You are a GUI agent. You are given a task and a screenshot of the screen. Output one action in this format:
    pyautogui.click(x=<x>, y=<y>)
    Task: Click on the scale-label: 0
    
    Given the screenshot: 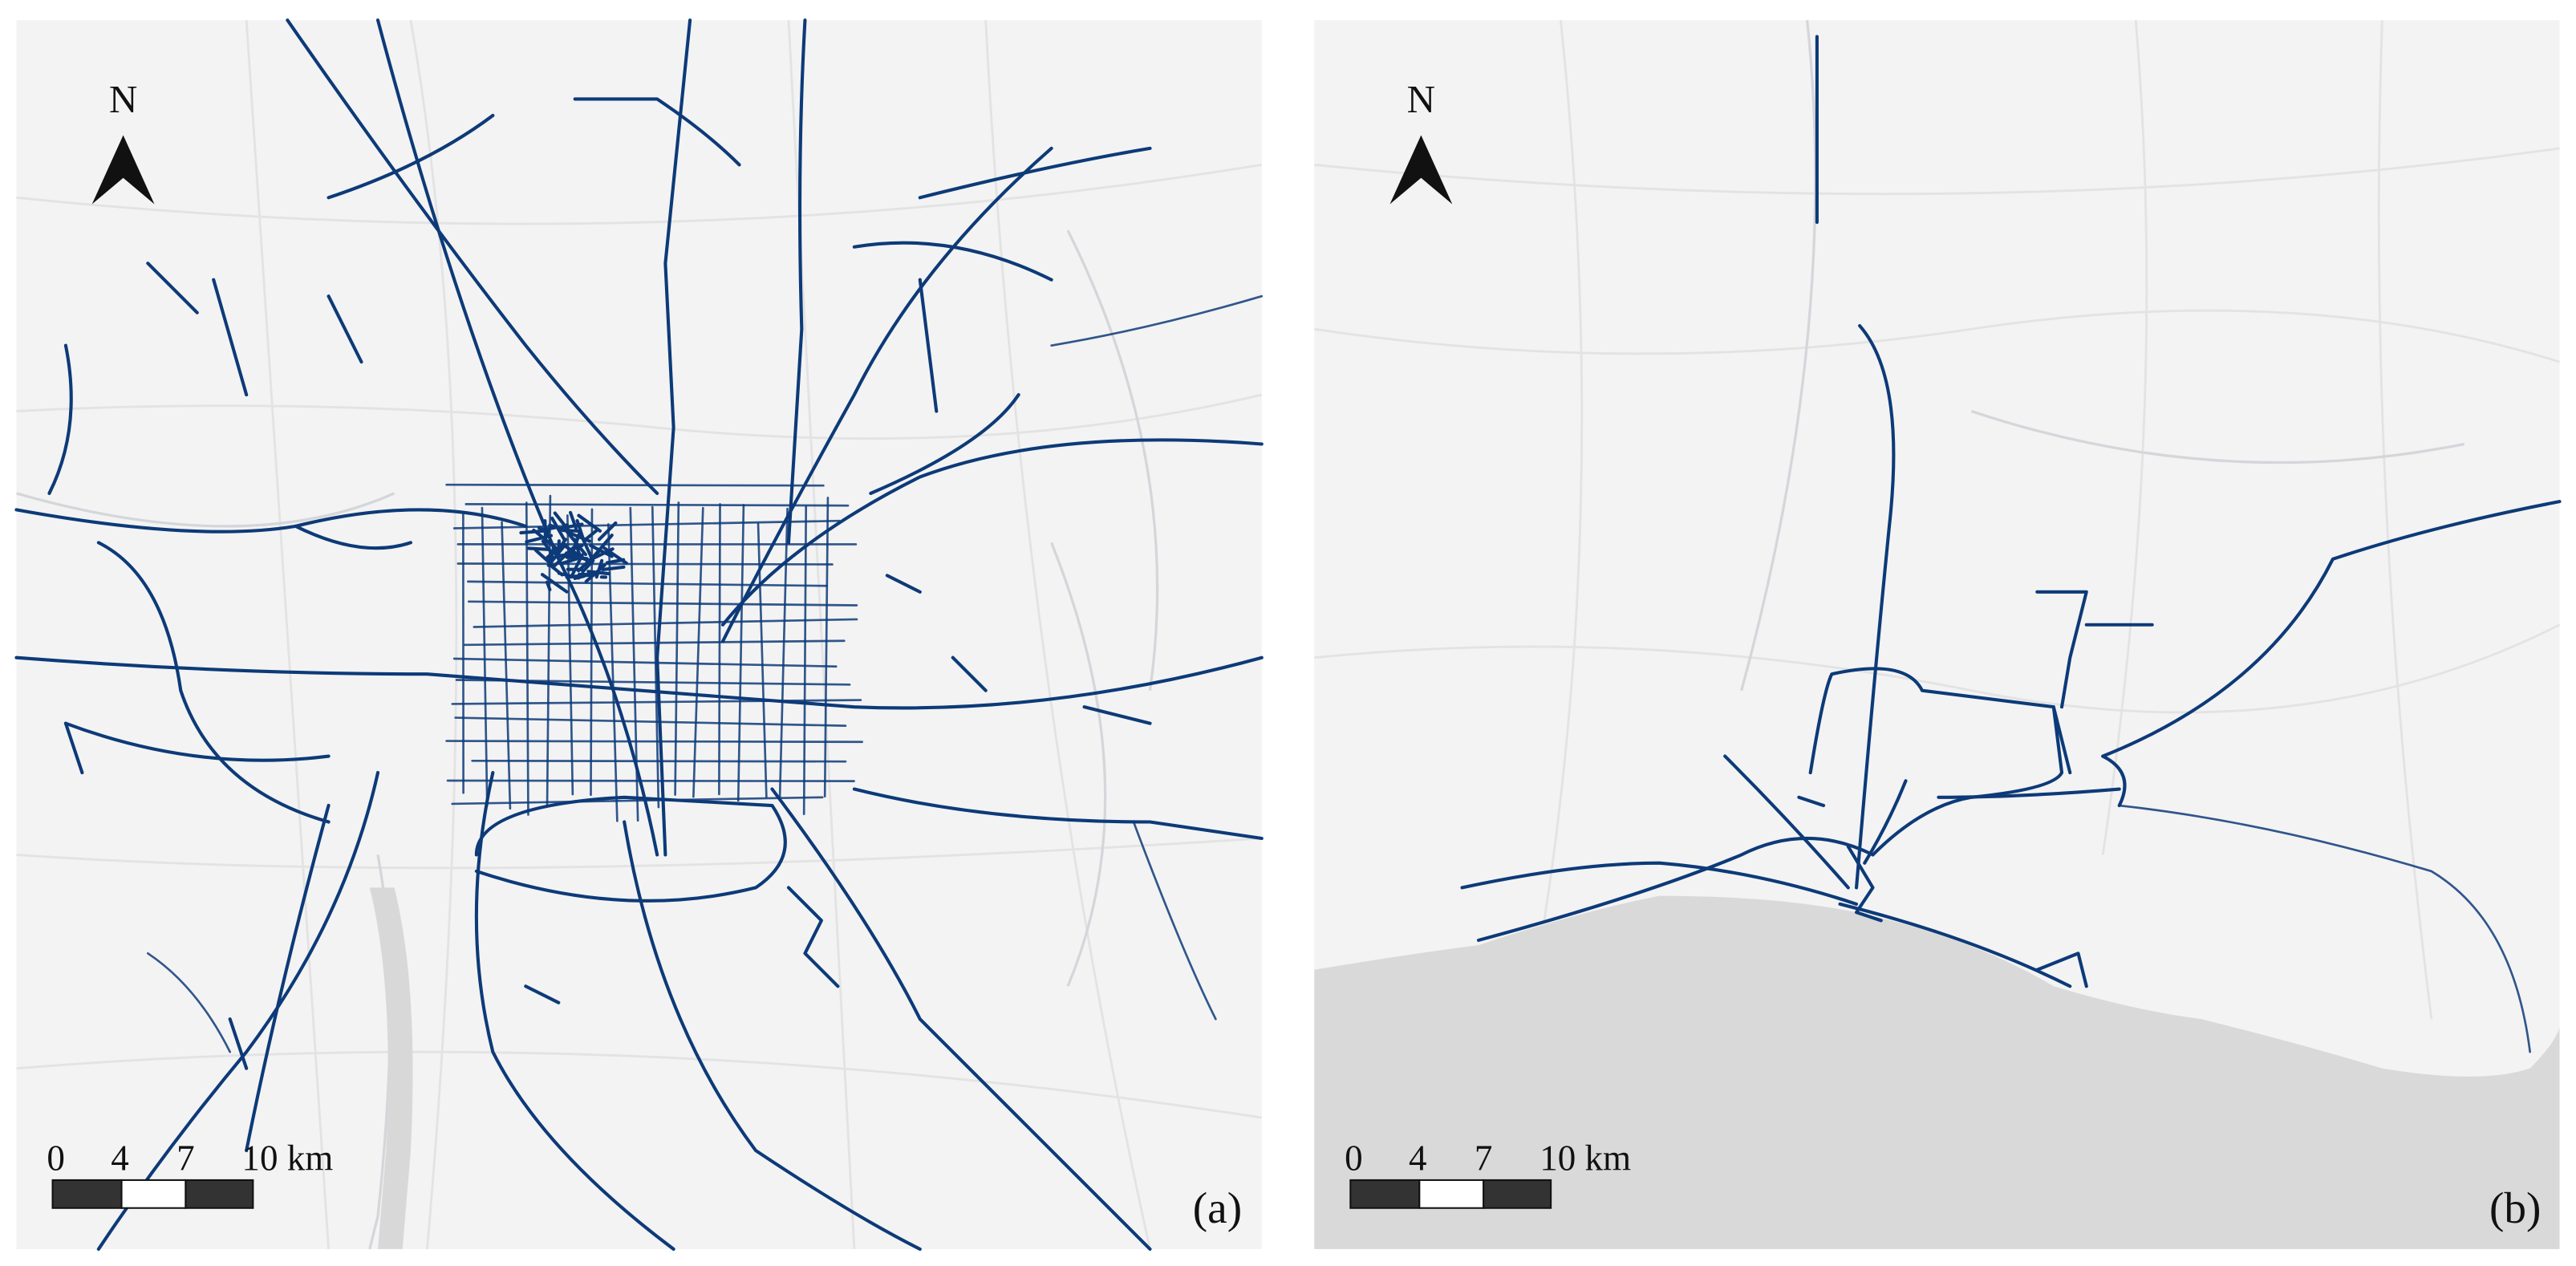 What is the action you would take?
    pyautogui.click(x=1354, y=1158)
    